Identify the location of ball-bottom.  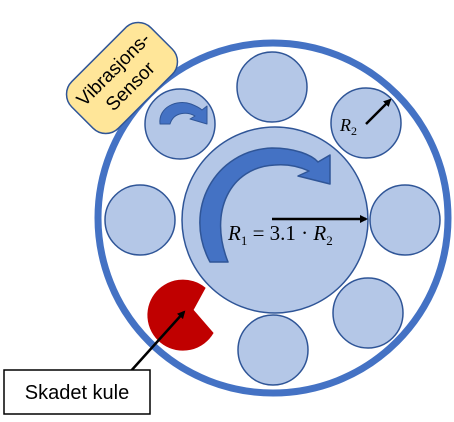
(273, 350).